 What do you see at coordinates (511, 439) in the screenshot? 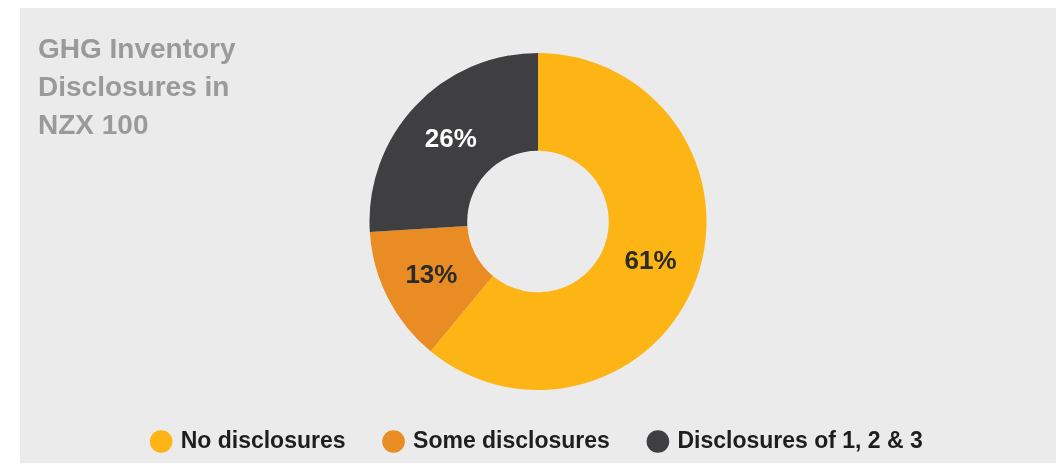
I see `legend-label: Some disclosures` at bounding box center [511, 439].